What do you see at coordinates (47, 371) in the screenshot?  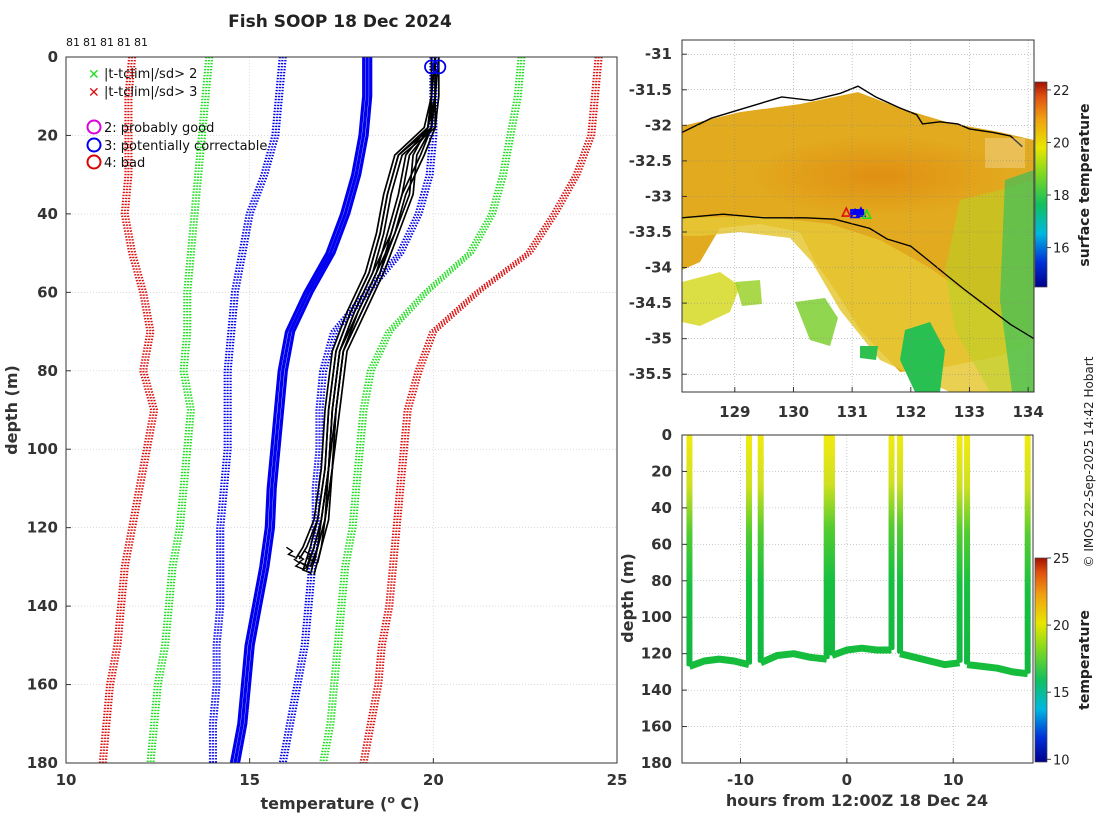 I see `profile-ytick-label: 80` at bounding box center [47, 371].